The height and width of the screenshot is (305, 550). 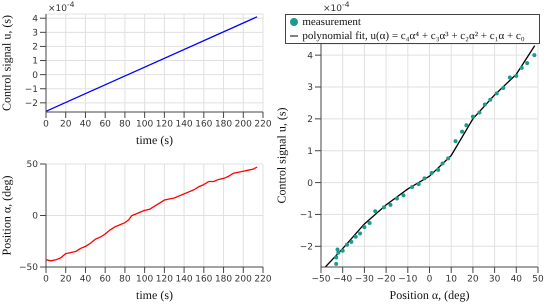 I want to click on x-tick-label: −40, so click(x=342, y=279).